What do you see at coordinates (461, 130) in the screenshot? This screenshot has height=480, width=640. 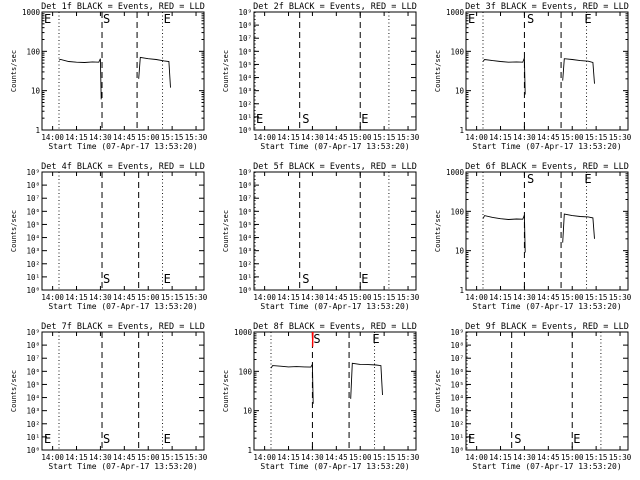 I see `y-tick-label: 1` at bounding box center [461, 130].